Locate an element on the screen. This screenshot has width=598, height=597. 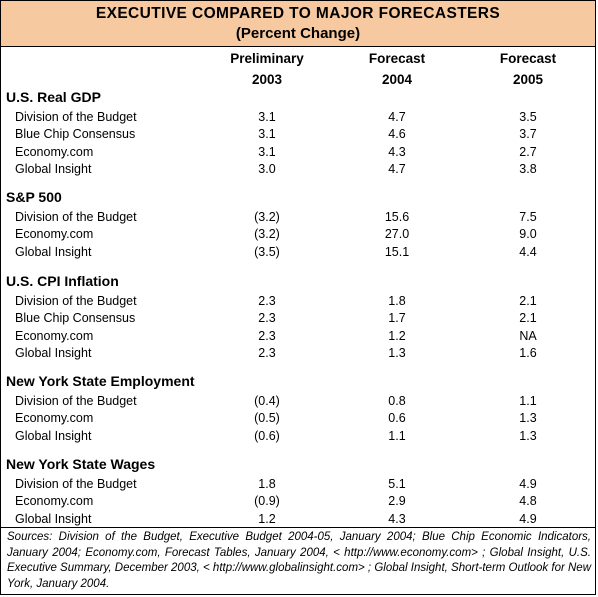
table-row: Division of the Budget 3.1 4.7 3.5 is located at coordinates (298, 118).